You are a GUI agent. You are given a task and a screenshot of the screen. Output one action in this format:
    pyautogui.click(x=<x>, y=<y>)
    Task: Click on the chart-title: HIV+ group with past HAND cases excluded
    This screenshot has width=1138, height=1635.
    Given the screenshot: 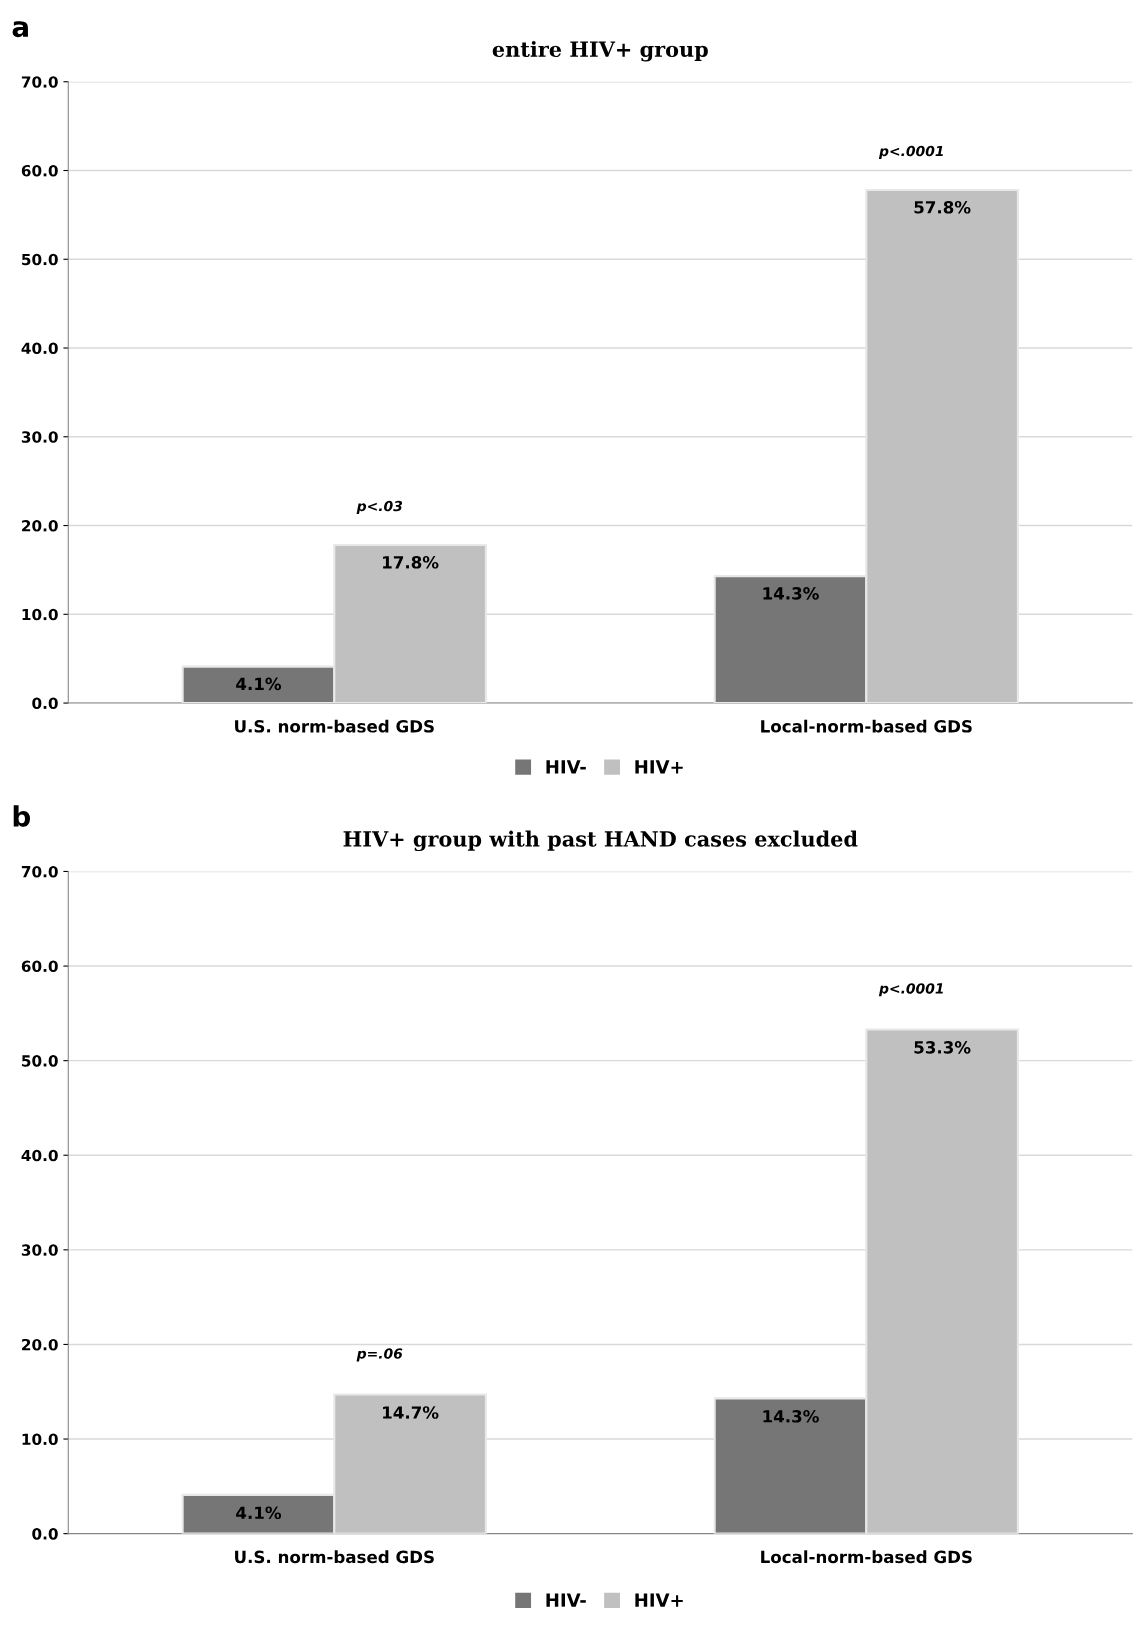 What is the action you would take?
    pyautogui.click(x=600, y=841)
    